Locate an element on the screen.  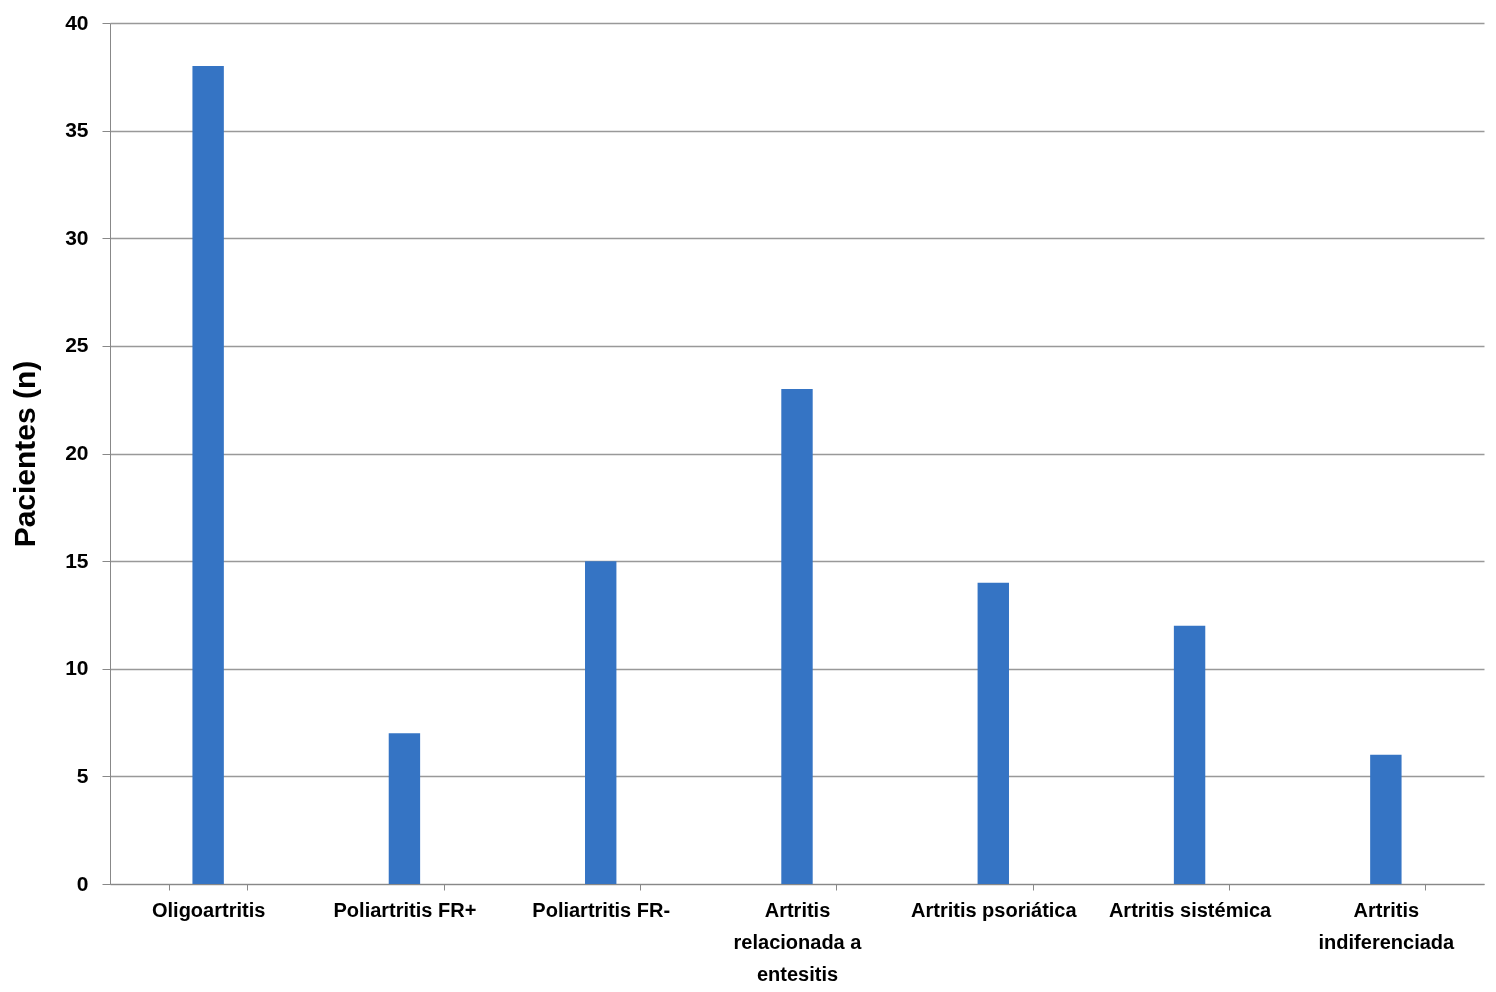
y-tick-label: 30 is located at coordinates (77, 237).